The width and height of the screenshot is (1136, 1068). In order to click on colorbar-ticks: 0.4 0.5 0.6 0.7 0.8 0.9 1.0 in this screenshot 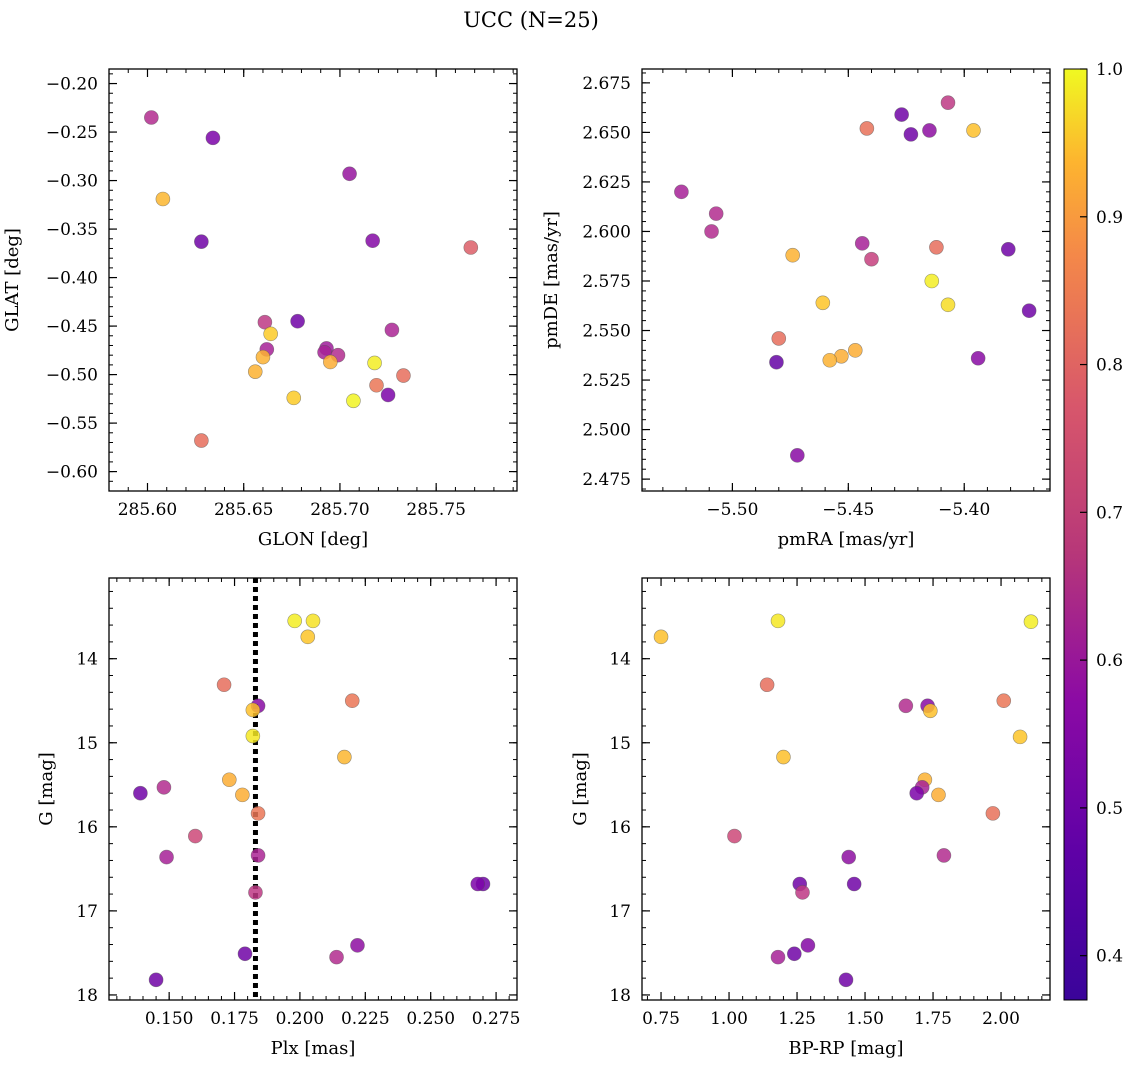, I will do `click(1101, 513)`.